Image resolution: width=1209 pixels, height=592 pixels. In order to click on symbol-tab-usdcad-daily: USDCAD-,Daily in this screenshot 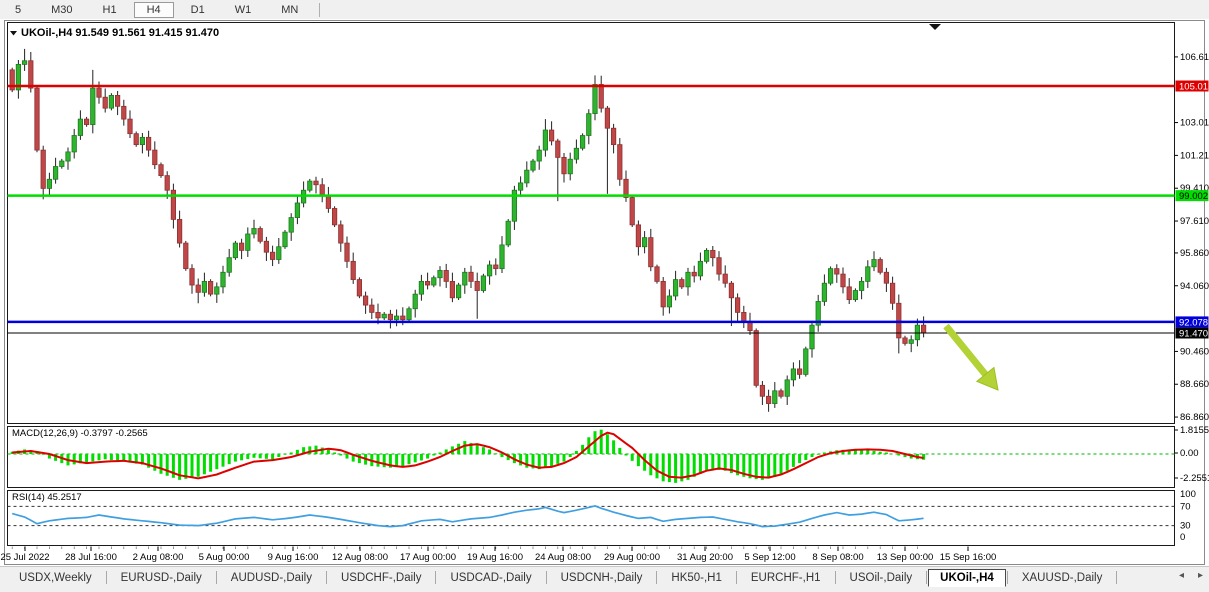, I will do `click(491, 577)`.